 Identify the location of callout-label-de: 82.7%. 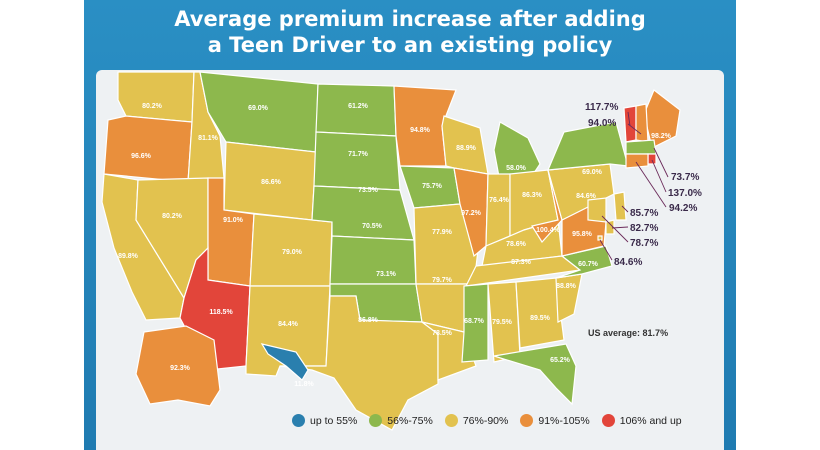
(644, 228).